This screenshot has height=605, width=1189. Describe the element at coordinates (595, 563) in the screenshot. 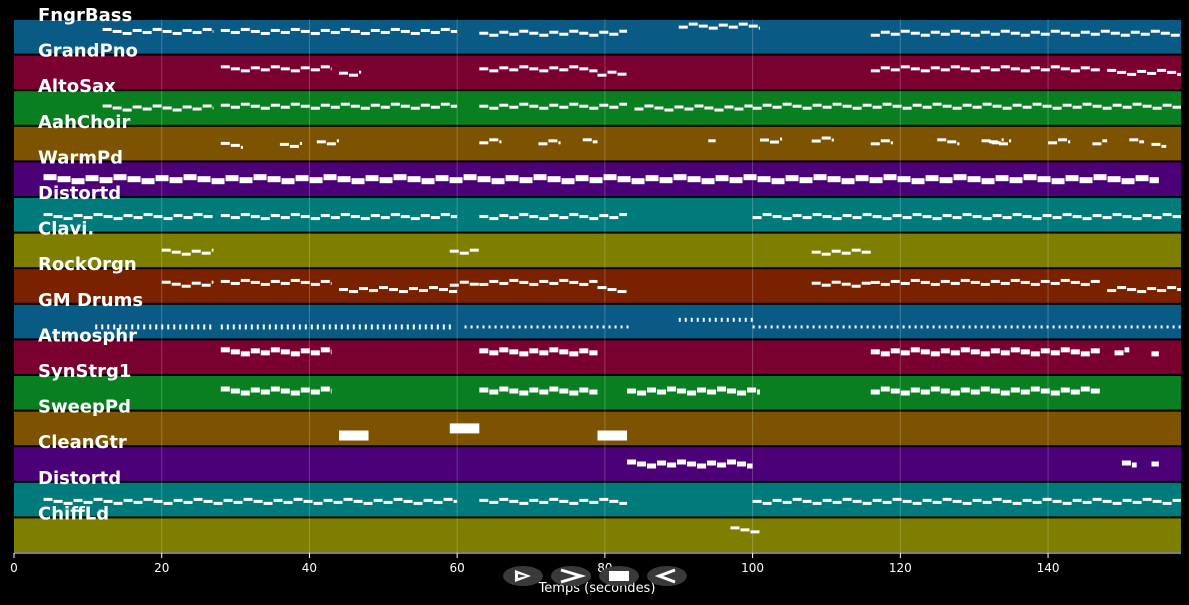

I see `x-axis: 0 20 40 60 80 100 120 140` at that location.